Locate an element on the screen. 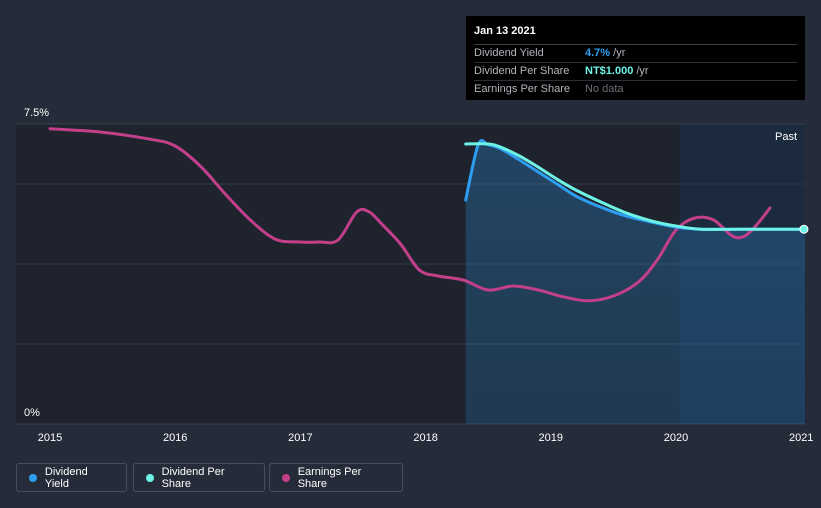 The height and width of the screenshot is (508, 821). series-line-dps is located at coordinates (635, 186).